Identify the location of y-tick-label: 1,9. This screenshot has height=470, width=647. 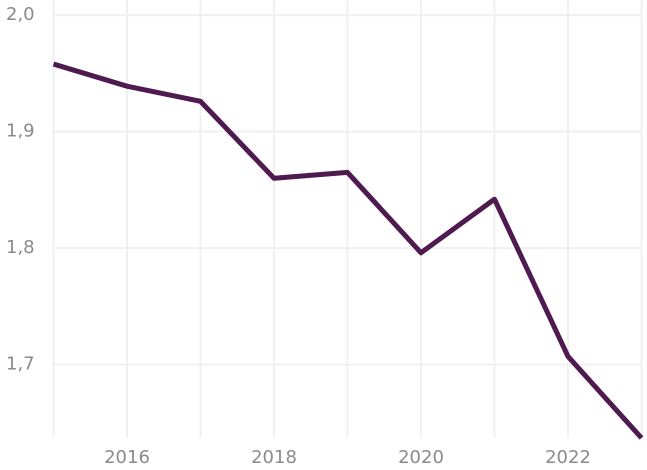
(20, 131).